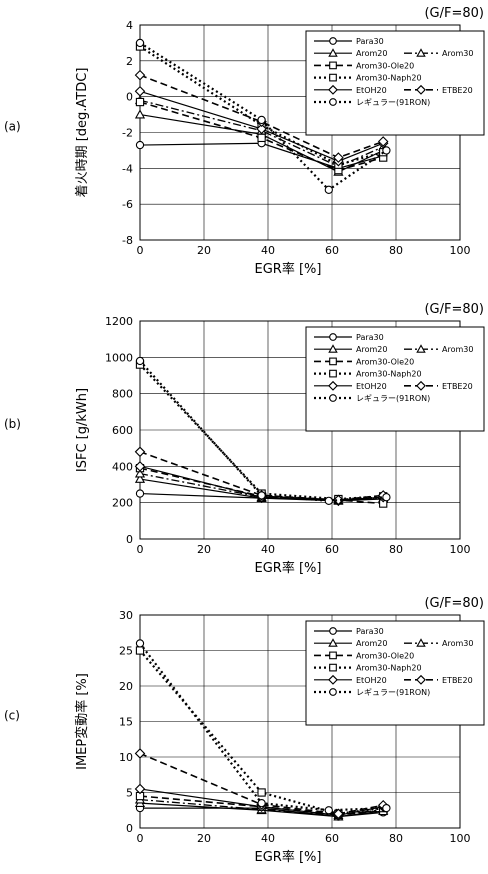  I want to click on y-tick-label: 5, so click(129, 793).